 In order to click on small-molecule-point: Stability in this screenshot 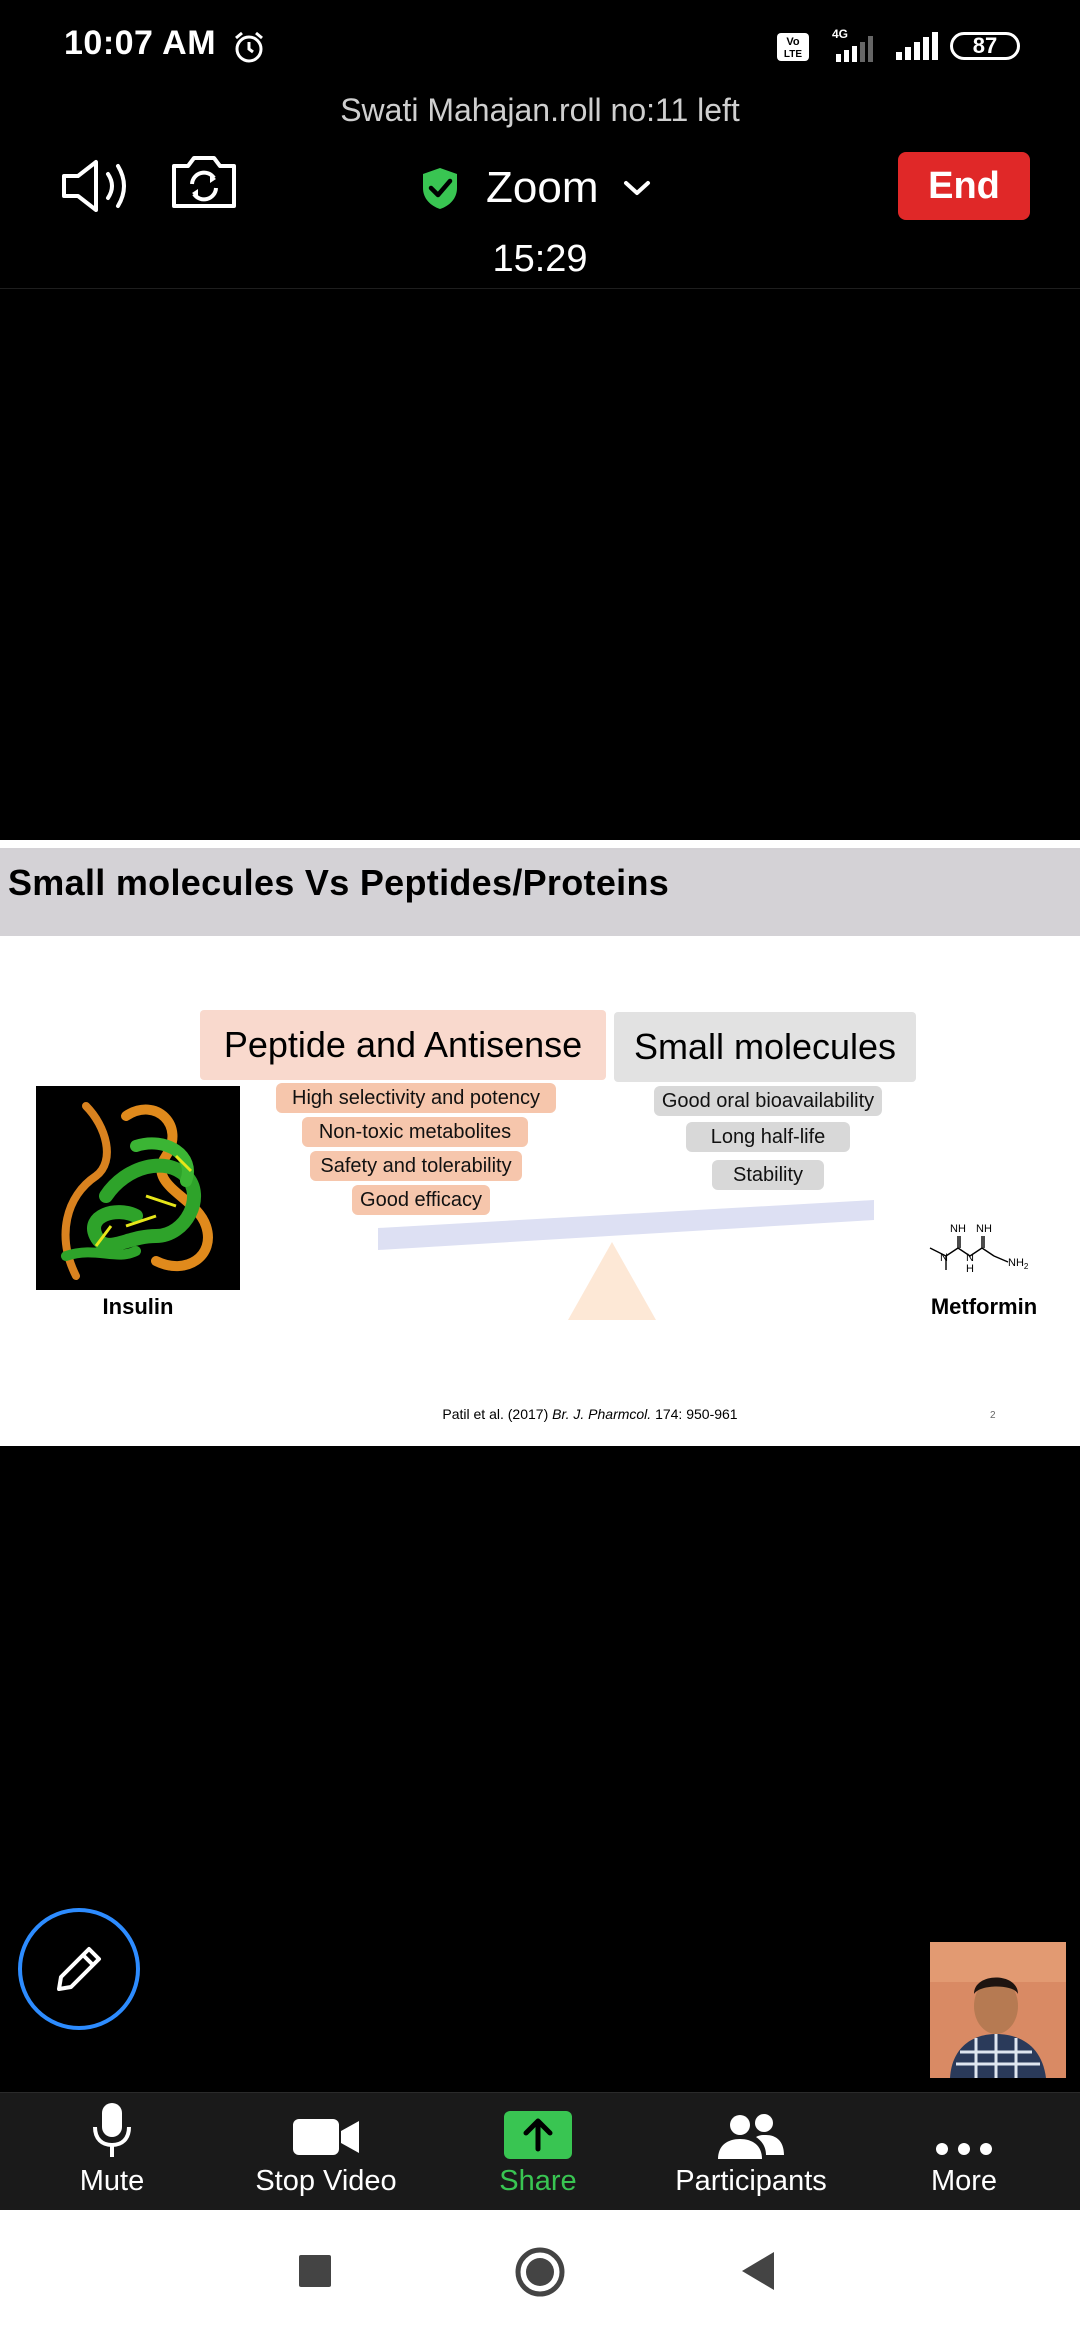, I will do `click(768, 1175)`.